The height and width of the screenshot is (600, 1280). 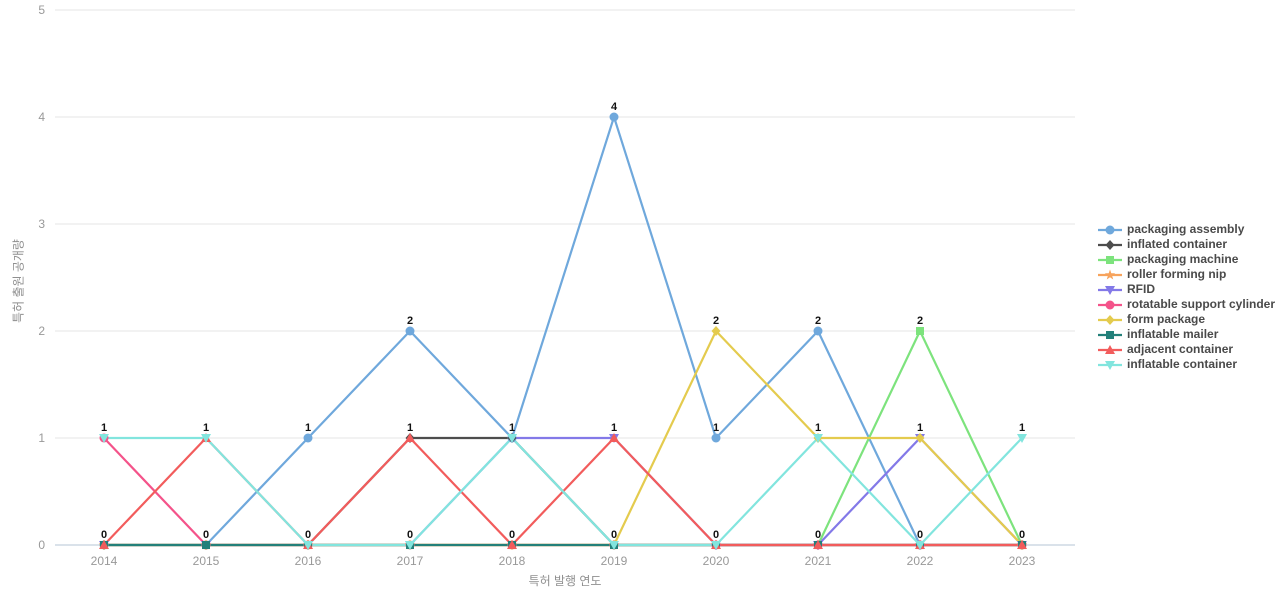 I want to click on y-tick-label-1: 1, so click(x=41, y=438).